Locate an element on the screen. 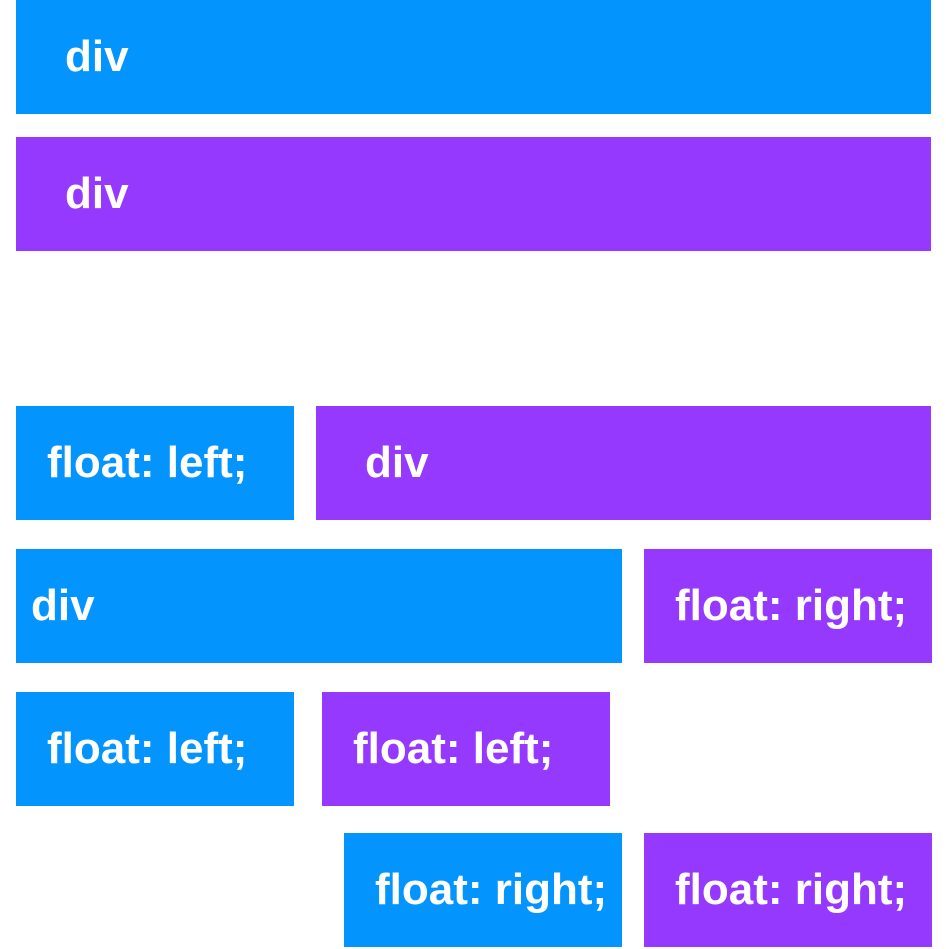 The width and height of the screenshot is (946, 949). float-left-label-1: float: left; is located at coordinates (147, 748).